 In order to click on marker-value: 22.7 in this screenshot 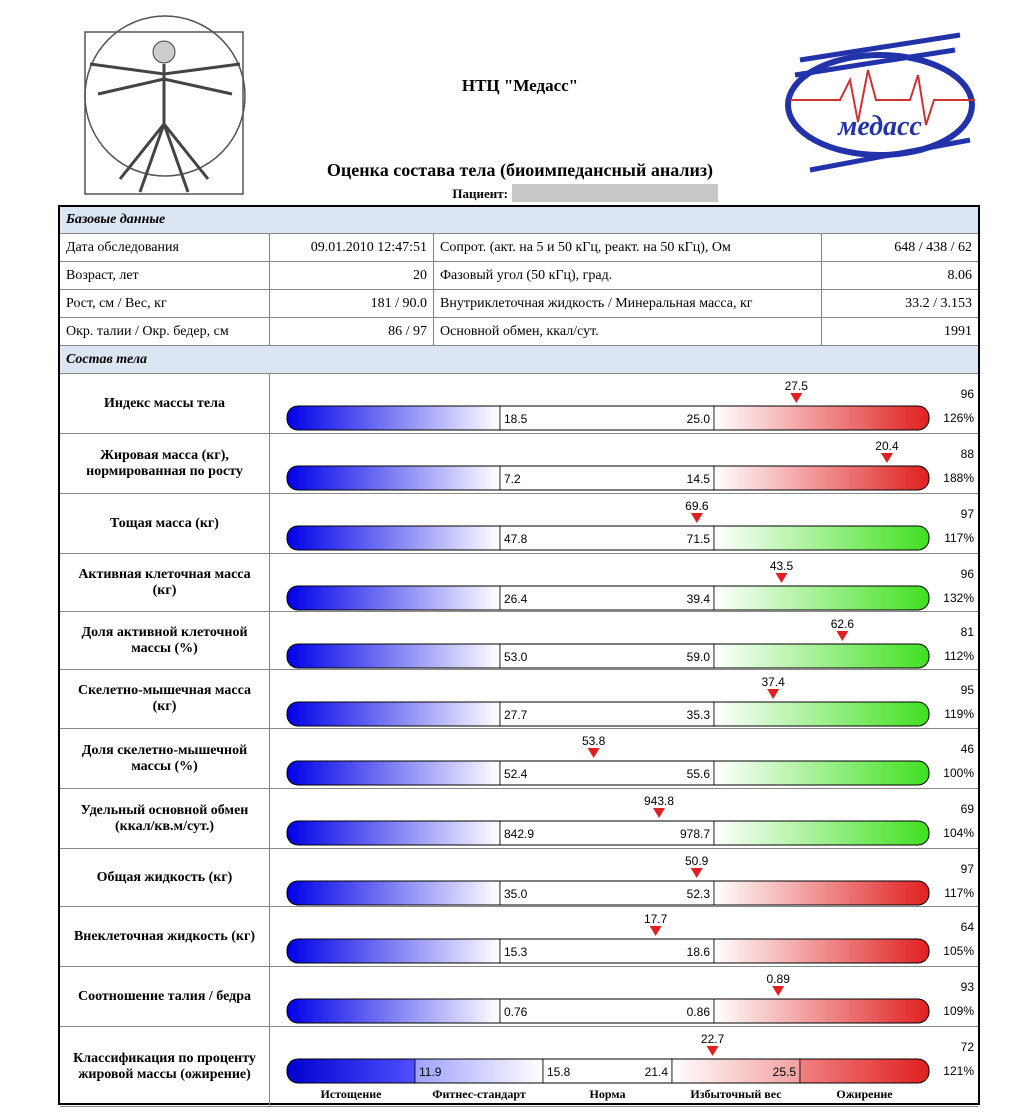, I will do `click(713, 1039)`.